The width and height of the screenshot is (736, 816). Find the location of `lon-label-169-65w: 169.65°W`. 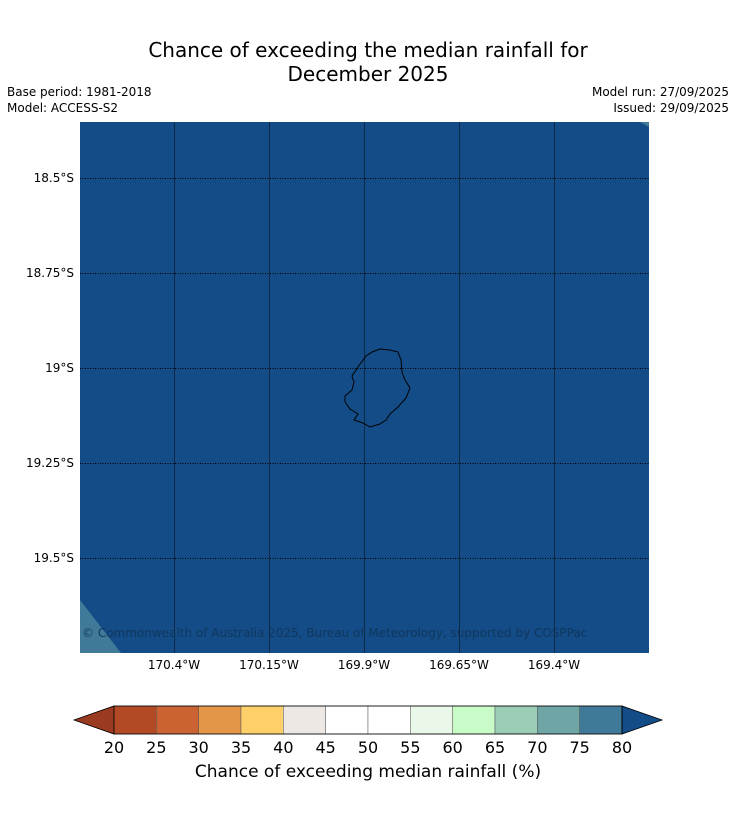

lon-label-169-65w: 169.65°W is located at coordinates (459, 665).